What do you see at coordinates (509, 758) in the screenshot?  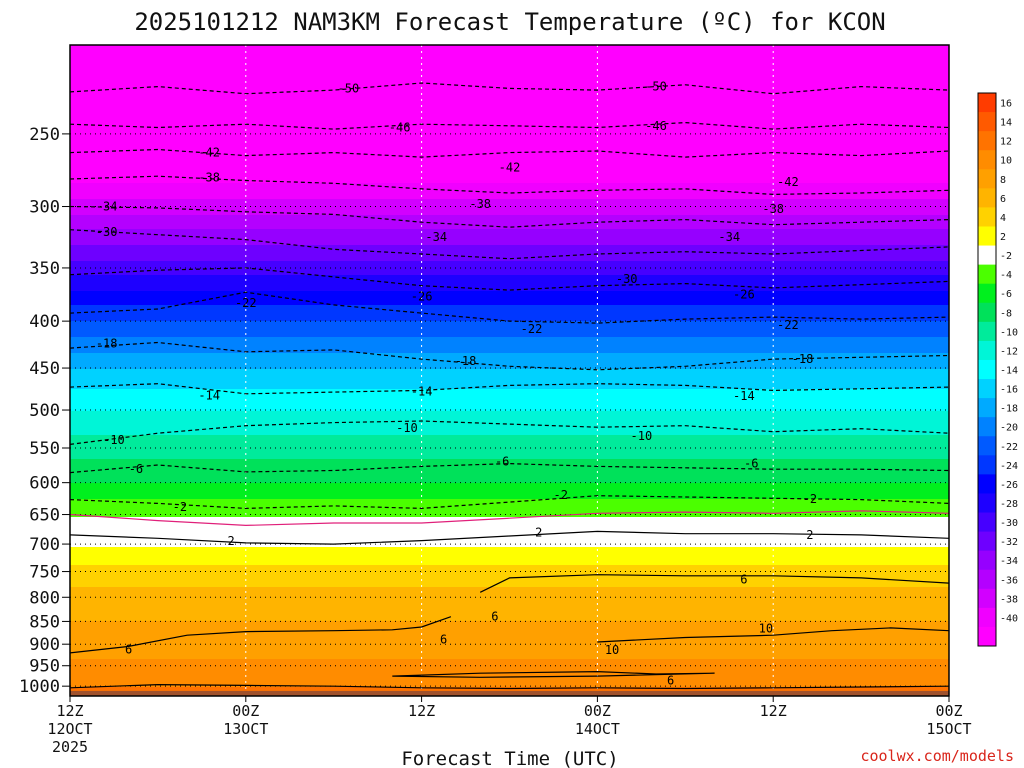 I see `x-axis-label: Forecast Time (UTC)` at bounding box center [509, 758].